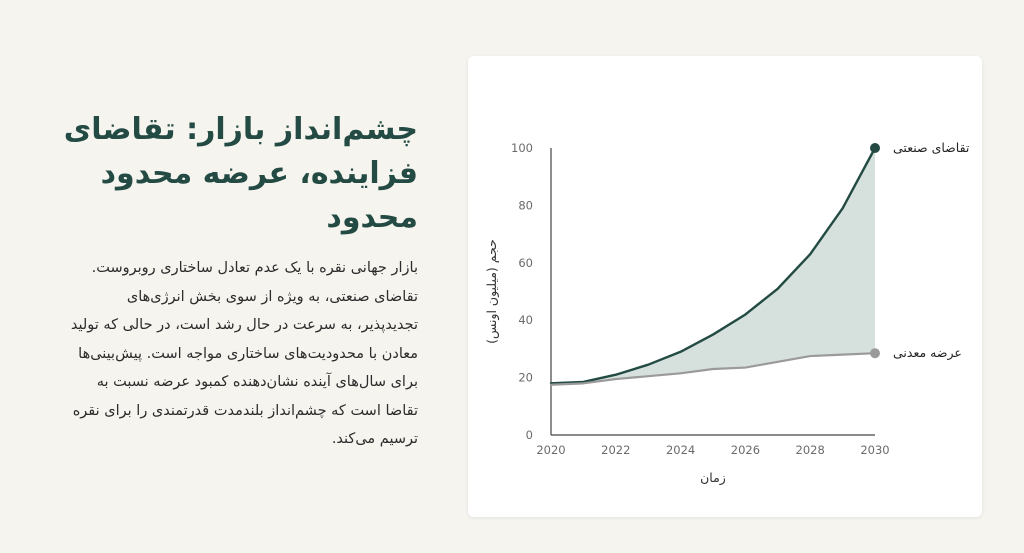  I want to click on industrial-demand-line, so click(713, 265).